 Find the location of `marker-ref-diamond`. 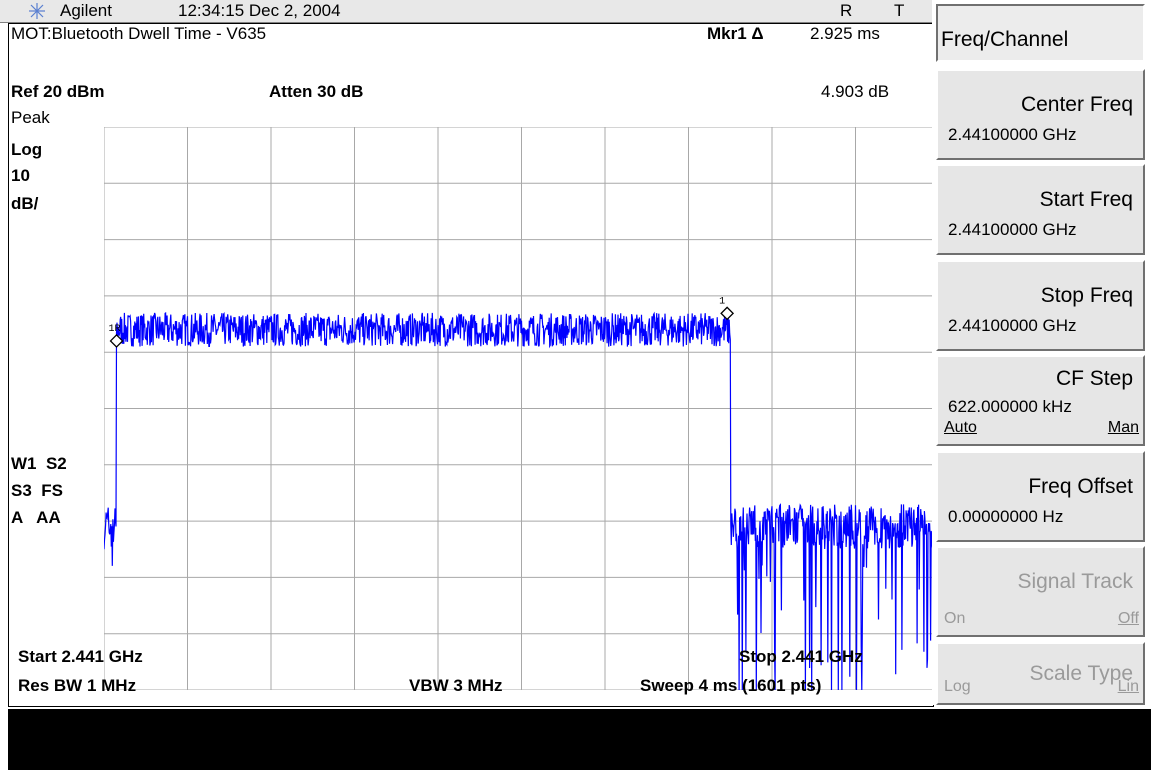

marker-ref-diamond is located at coordinates (116, 341).